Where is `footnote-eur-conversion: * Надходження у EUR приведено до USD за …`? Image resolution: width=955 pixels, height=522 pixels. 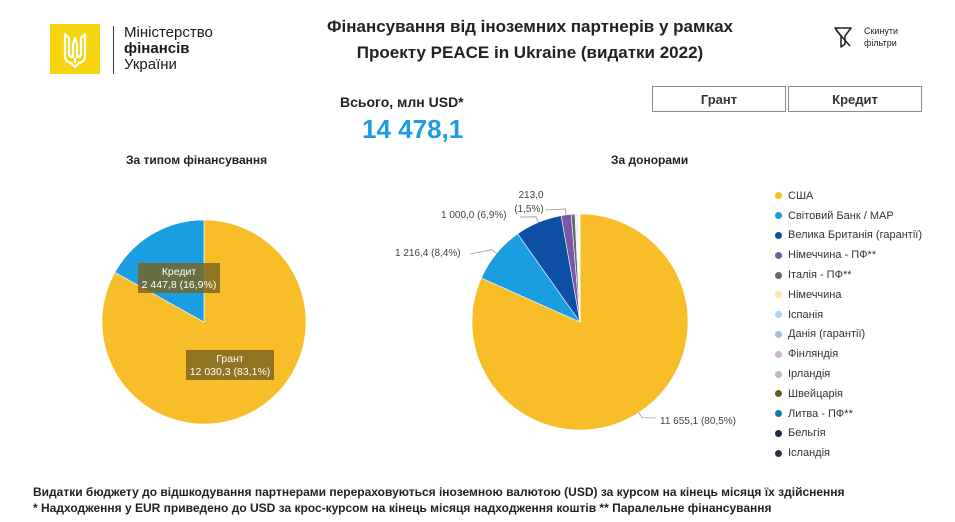
footnote-eur-conversion: * Надходження у EUR приведено до USD за … is located at coordinates (402, 508).